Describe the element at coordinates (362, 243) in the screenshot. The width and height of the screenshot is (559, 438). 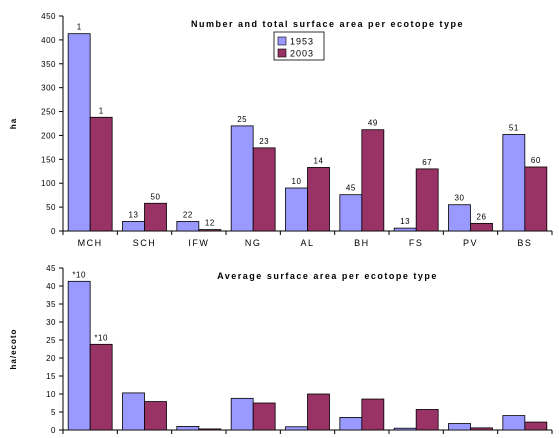
I see `x-tick-label: BH` at that location.